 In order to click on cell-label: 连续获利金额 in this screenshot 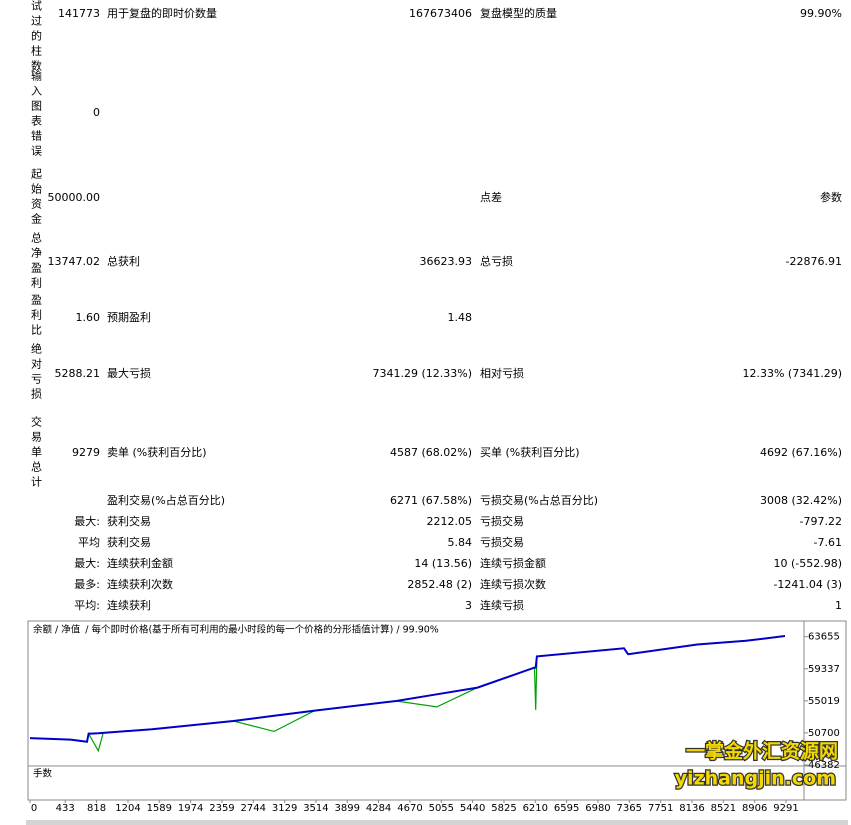, I will do `click(140, 563)`.